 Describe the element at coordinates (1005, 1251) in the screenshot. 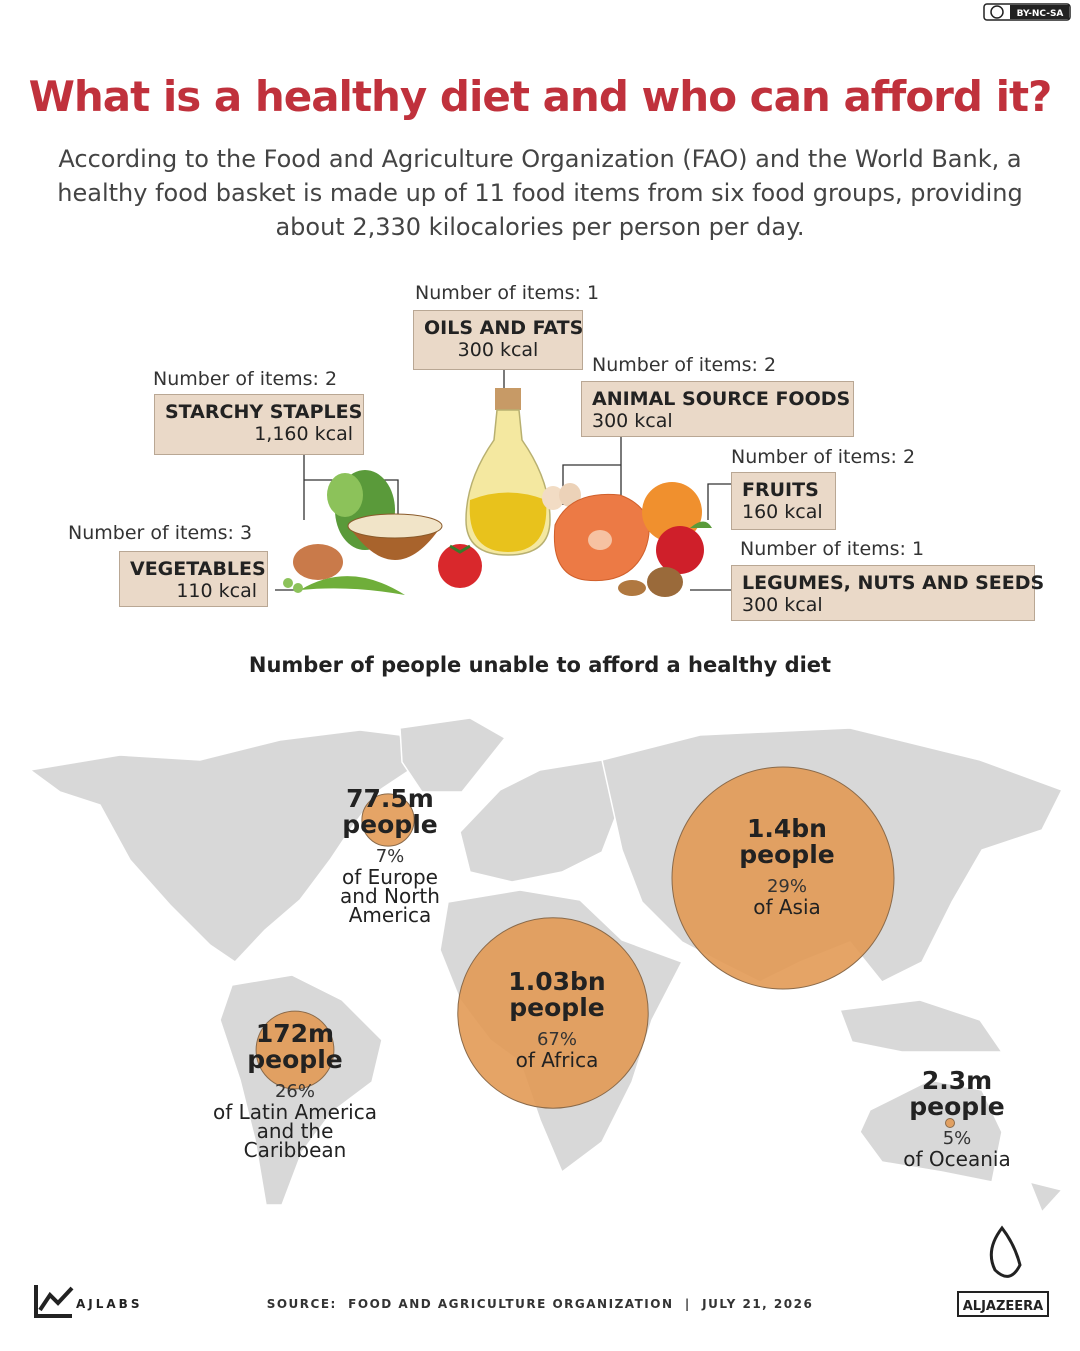

I see `aljazeera-emblem` at that location.